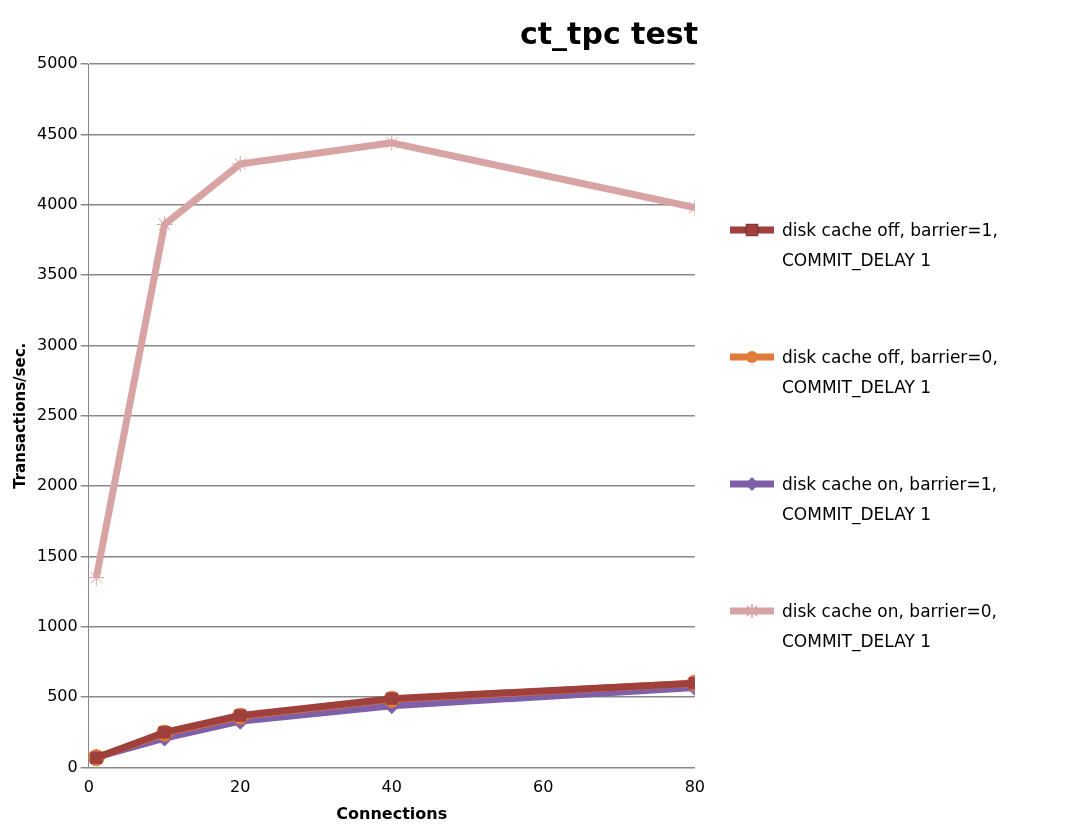 This screenshot has width=1073, height=838. What do you see at coordinates (890, 627) in the screenshot?
I see `legend-label: disk cache on, barrier=0, COMMIT_DELAY 1` at bounding box center [890, 627].